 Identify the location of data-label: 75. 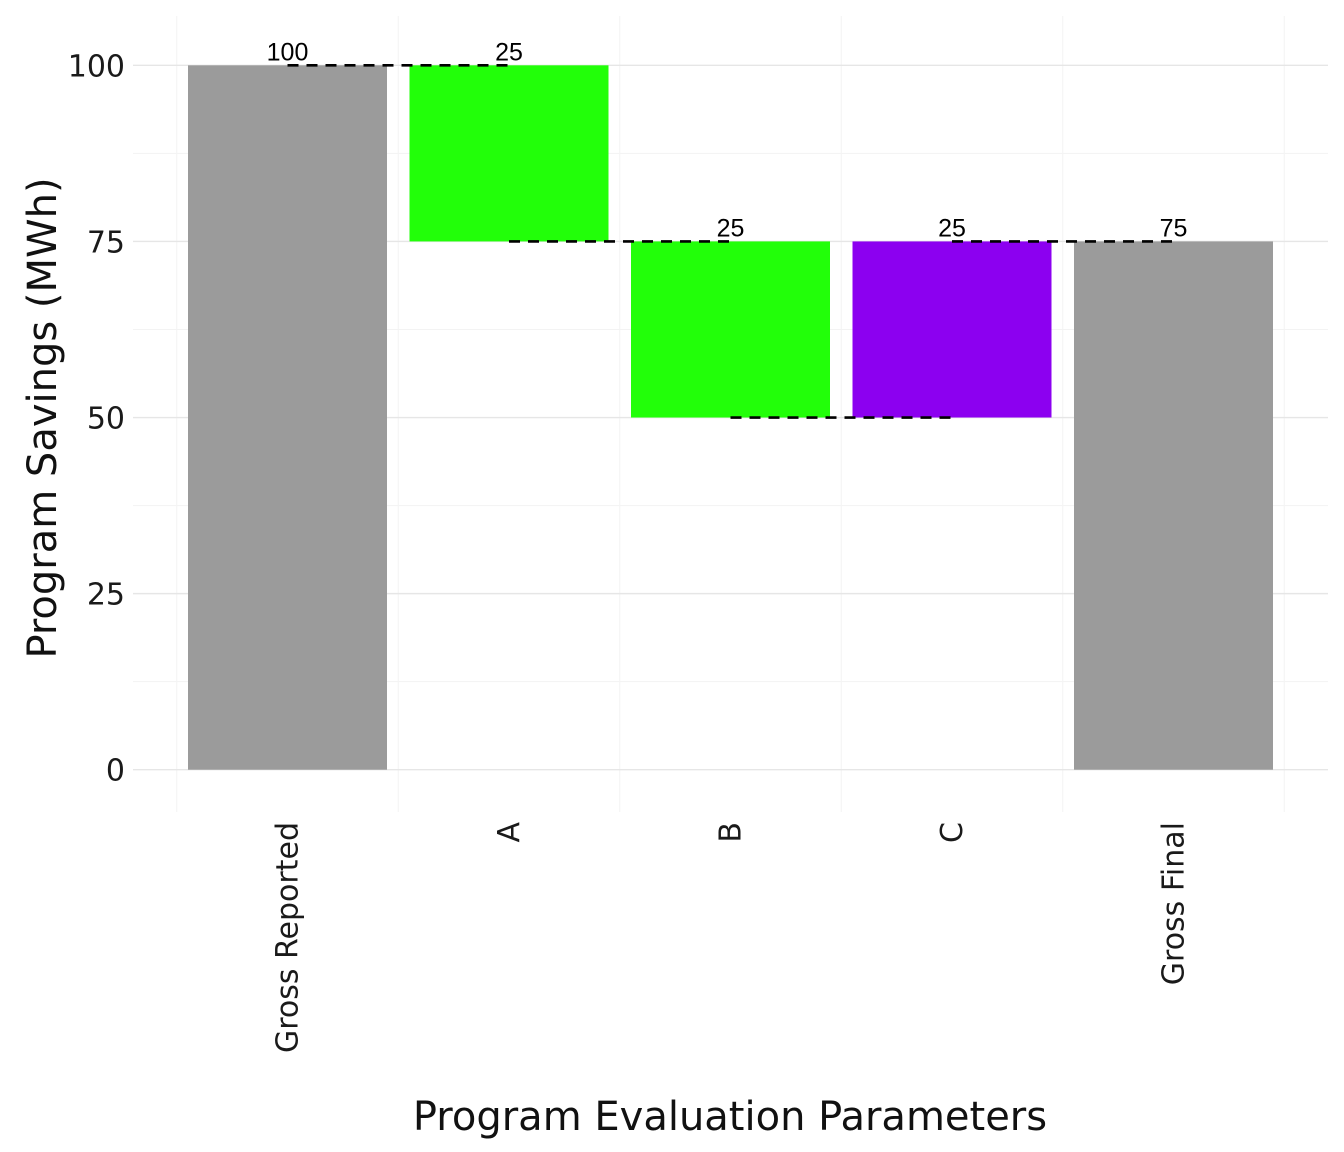
(1174, 228).